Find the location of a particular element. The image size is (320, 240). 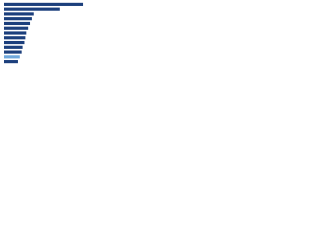

chart is located at coordinates (50, 35).